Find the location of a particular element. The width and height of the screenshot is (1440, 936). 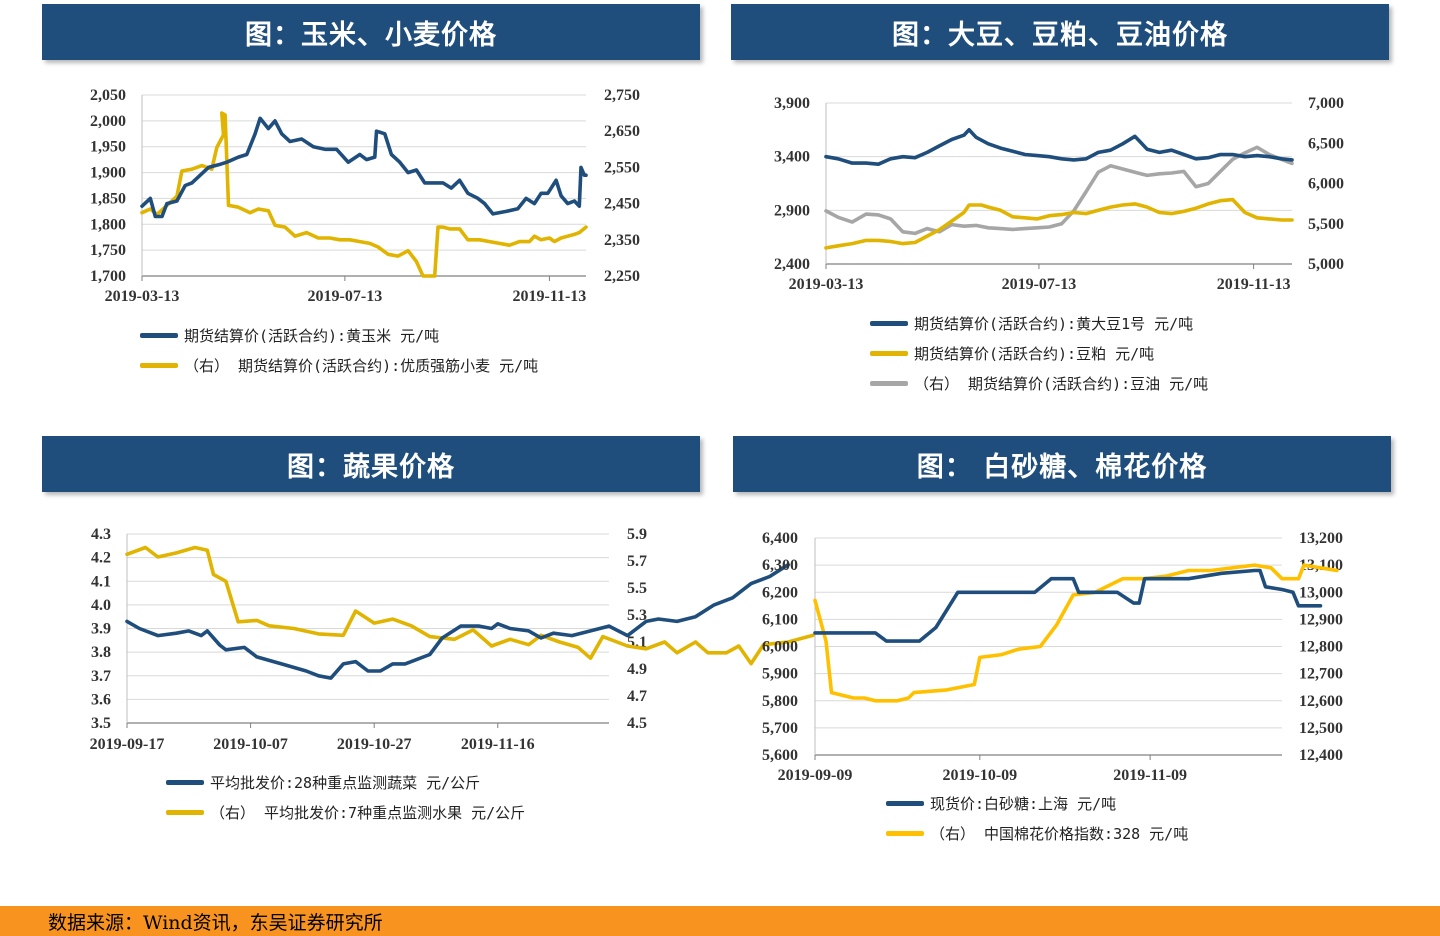

legend-label: 平均批发价:28种重点监测蔬菜 元/公斤 is located at coordinates (345, 782).